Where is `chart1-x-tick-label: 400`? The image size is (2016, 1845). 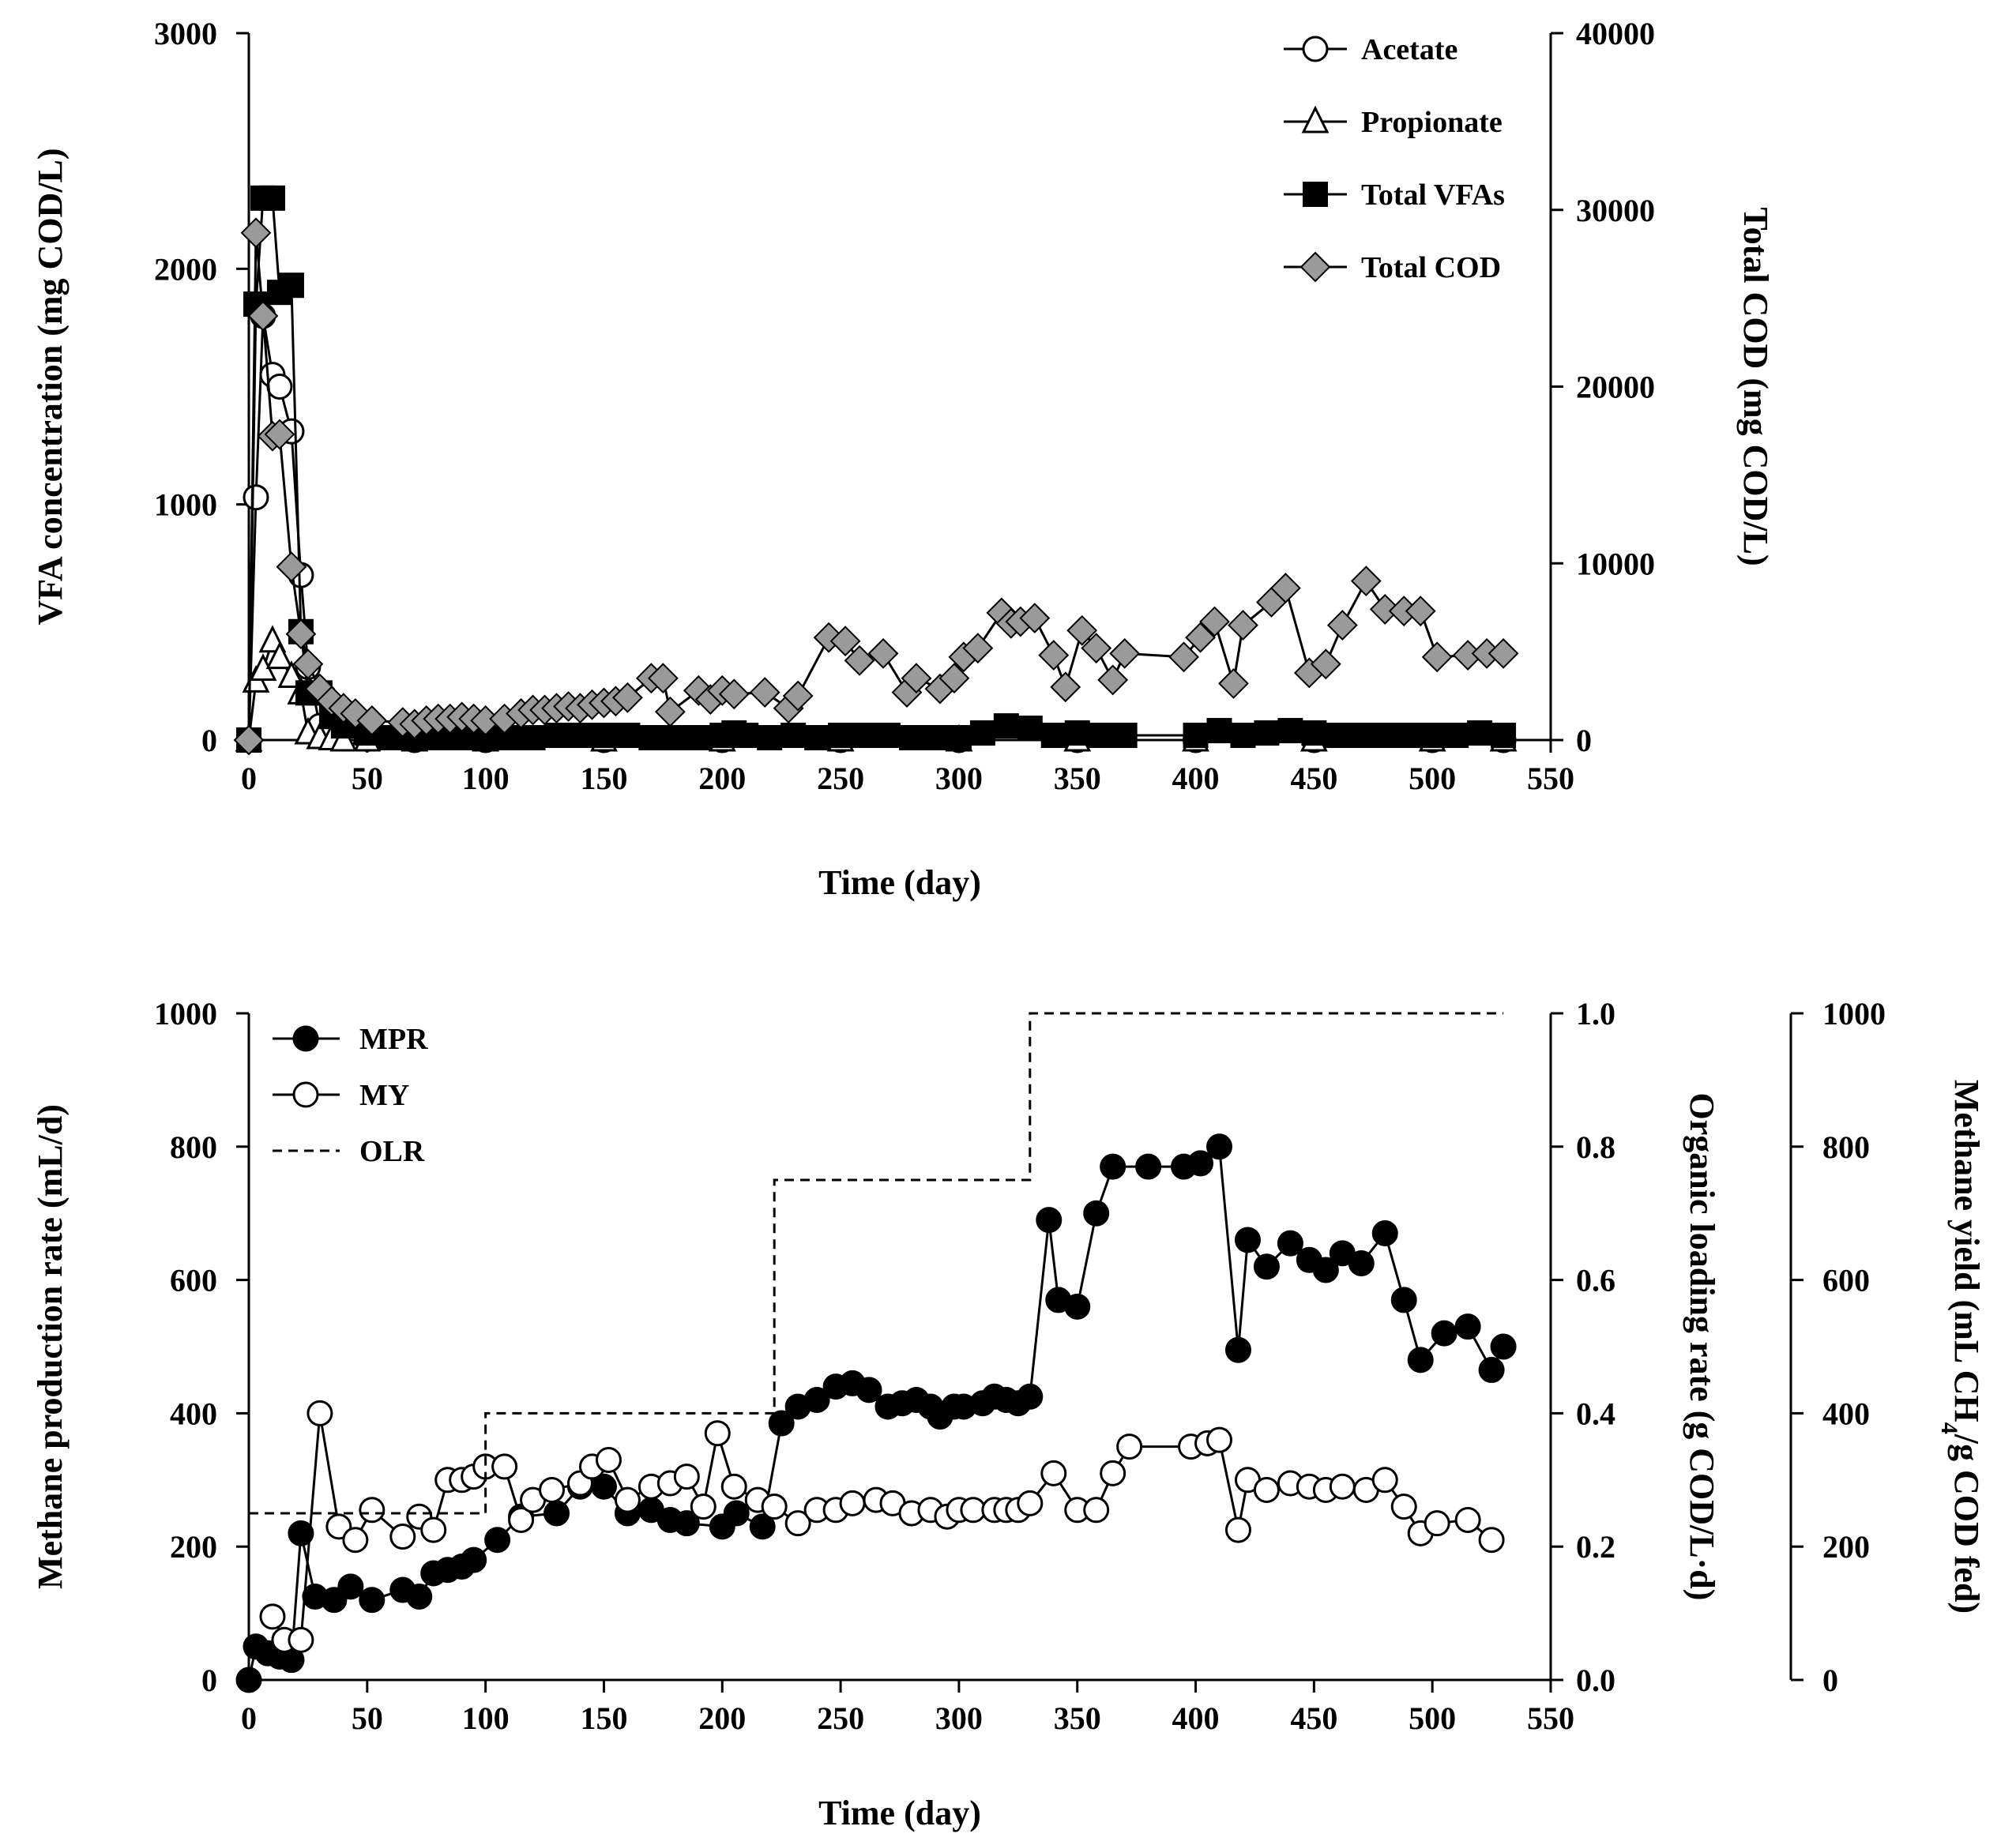 chart1-x-tick-label: 400 is located at coordinates (1196, 778).